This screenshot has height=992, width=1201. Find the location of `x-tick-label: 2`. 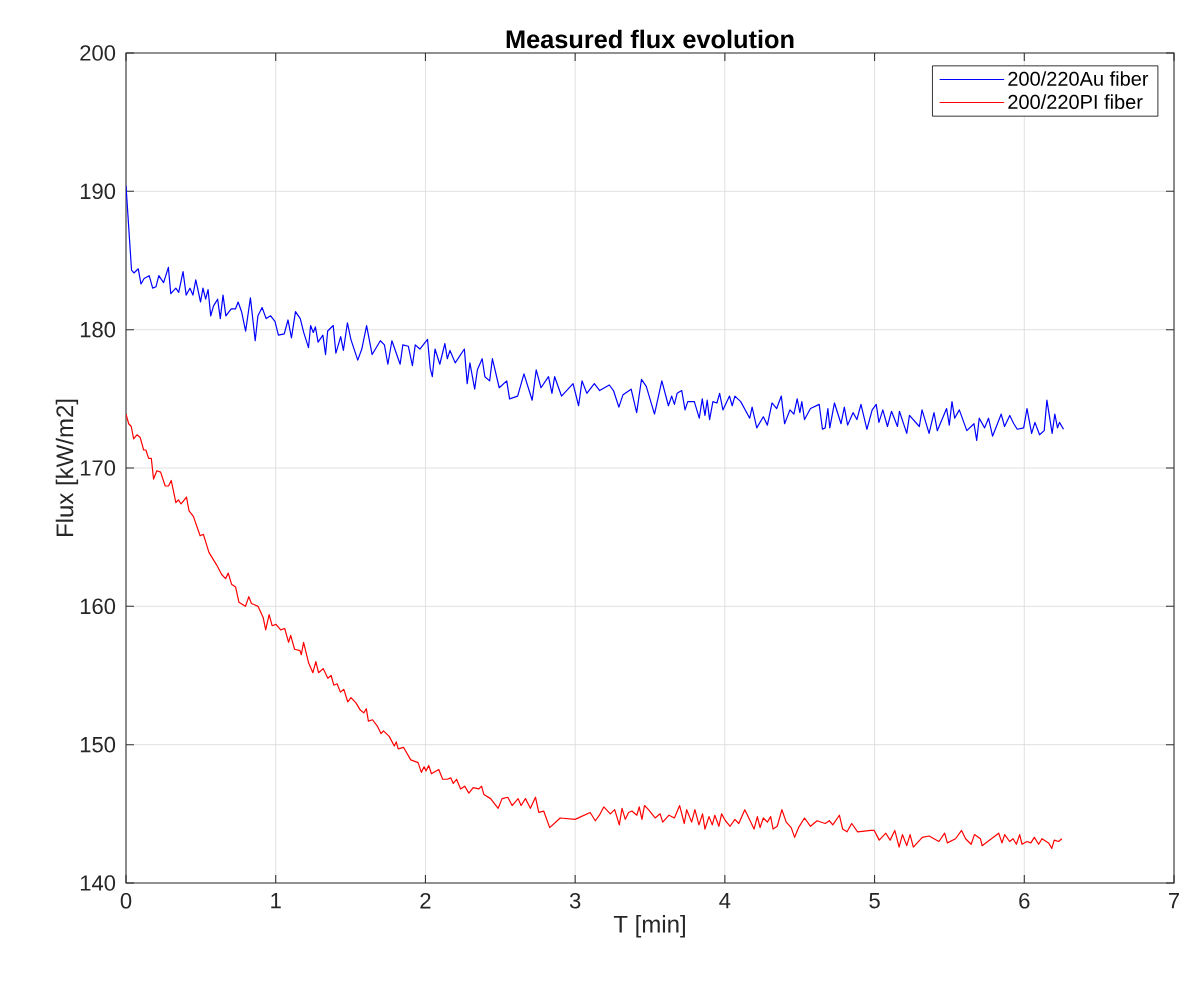

x-tick-label: 2 is located at coordinates (425, 901).